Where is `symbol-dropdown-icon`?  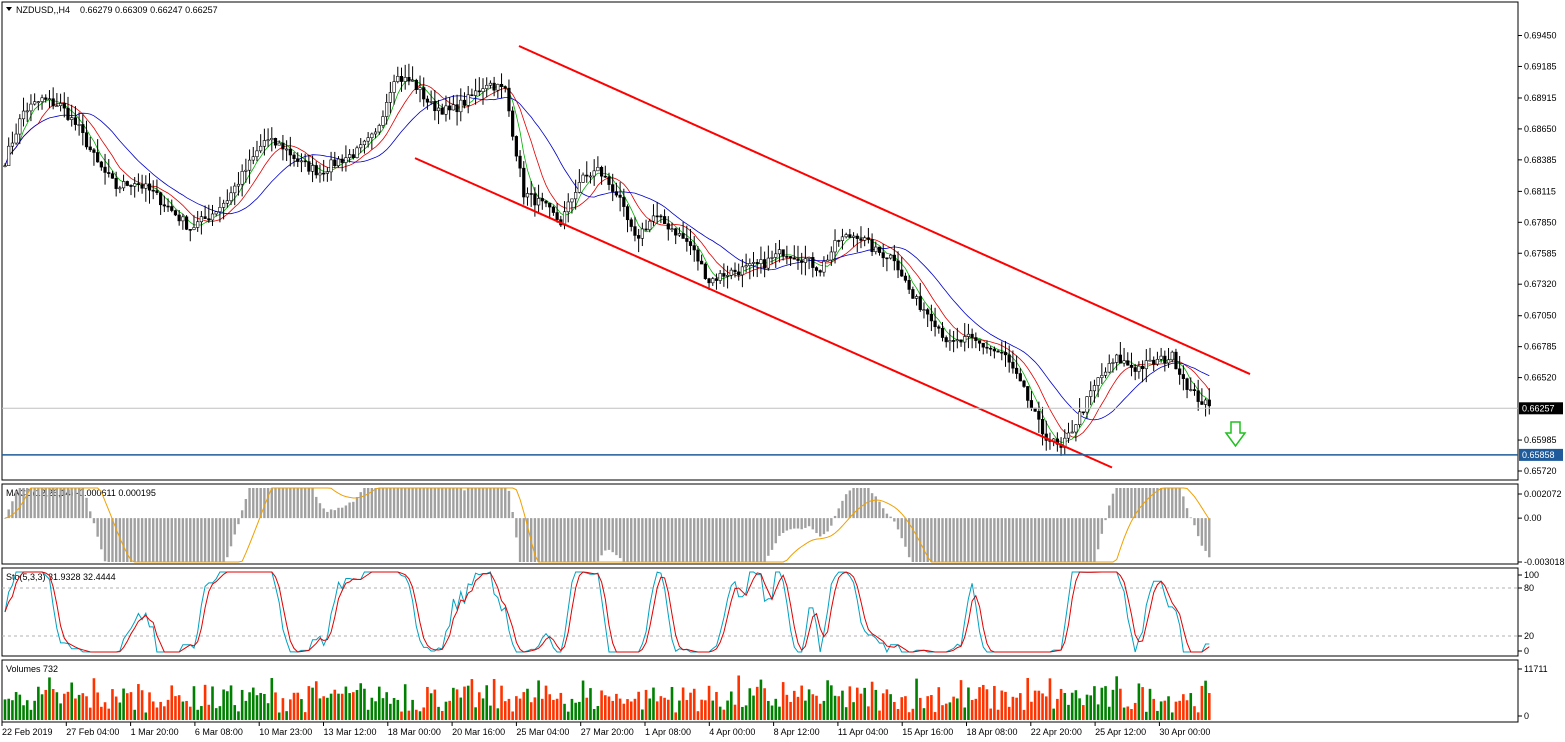
symbol-dropdown-icon is located at coordinates (9, 9).